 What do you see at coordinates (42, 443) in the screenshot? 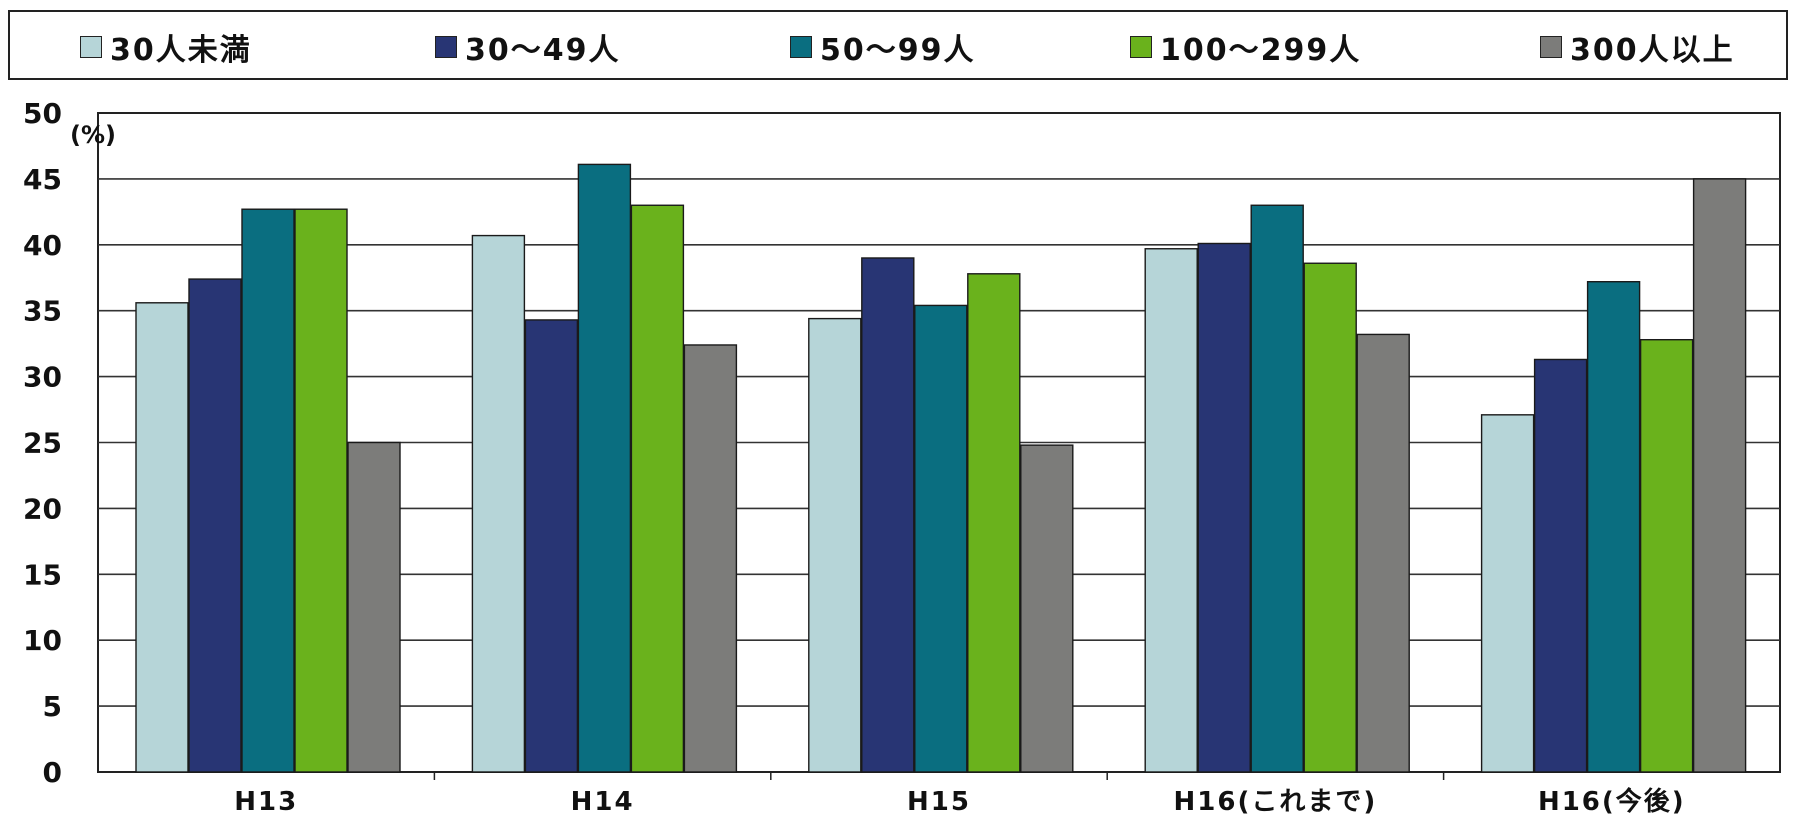
I see `y-tick-label: 25` at bounding box center [42, 443].